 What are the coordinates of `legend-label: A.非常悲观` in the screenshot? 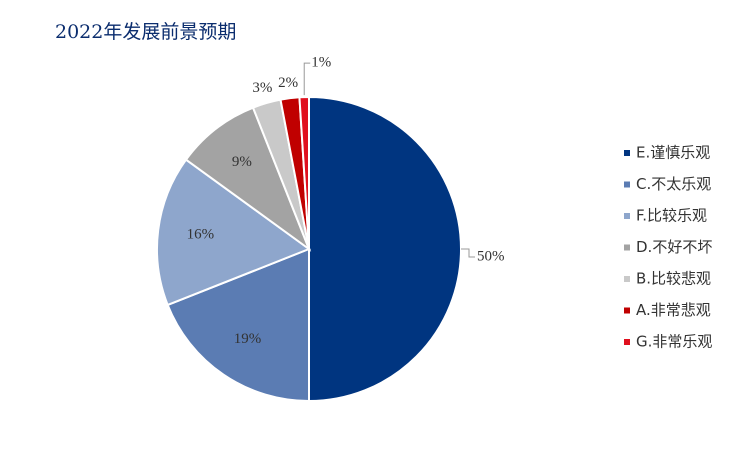 It's located at (673, 310).